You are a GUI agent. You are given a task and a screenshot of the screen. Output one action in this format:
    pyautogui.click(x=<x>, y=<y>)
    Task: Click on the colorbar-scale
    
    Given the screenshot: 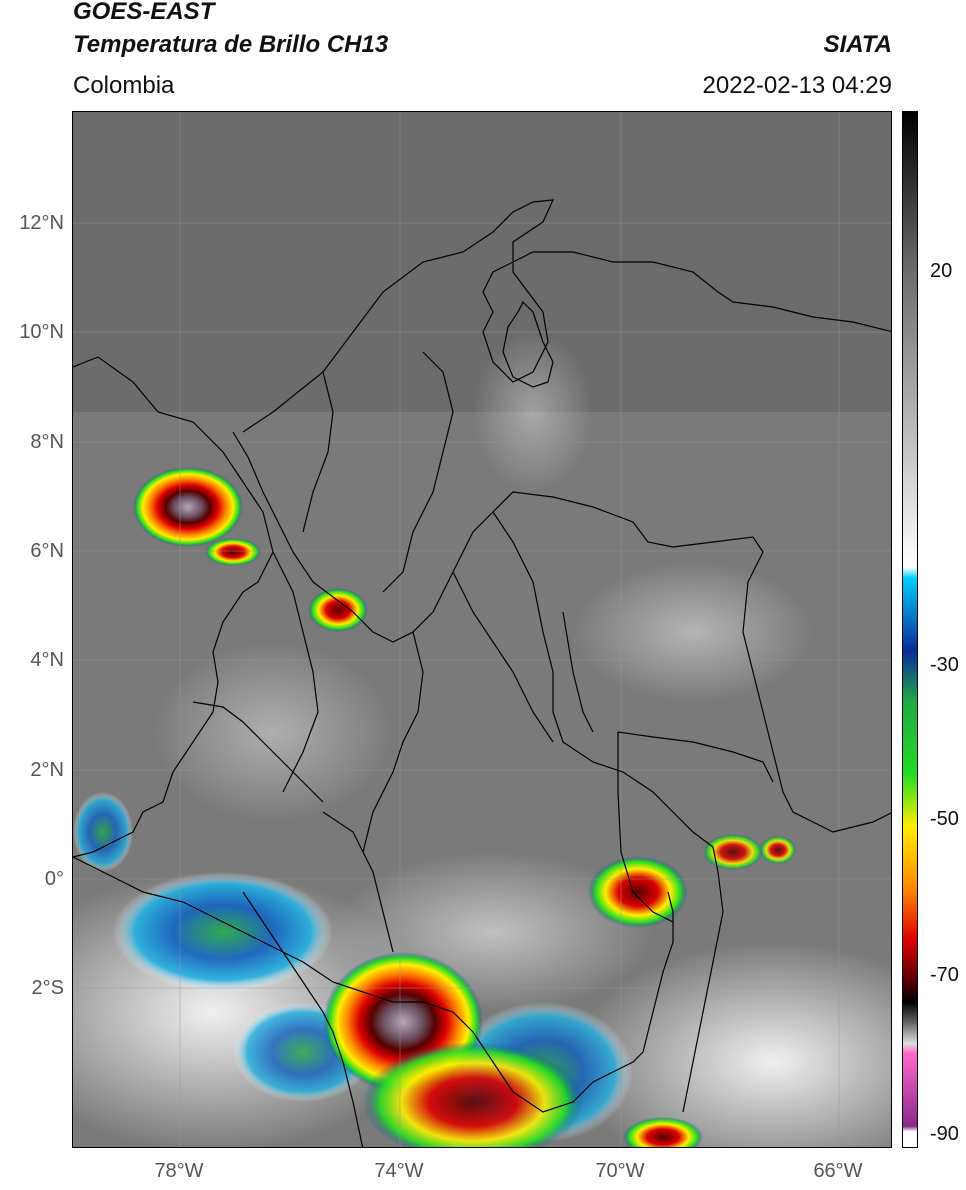 What is the action you would take?
    pyautogui.click(x=910, y=629)
    